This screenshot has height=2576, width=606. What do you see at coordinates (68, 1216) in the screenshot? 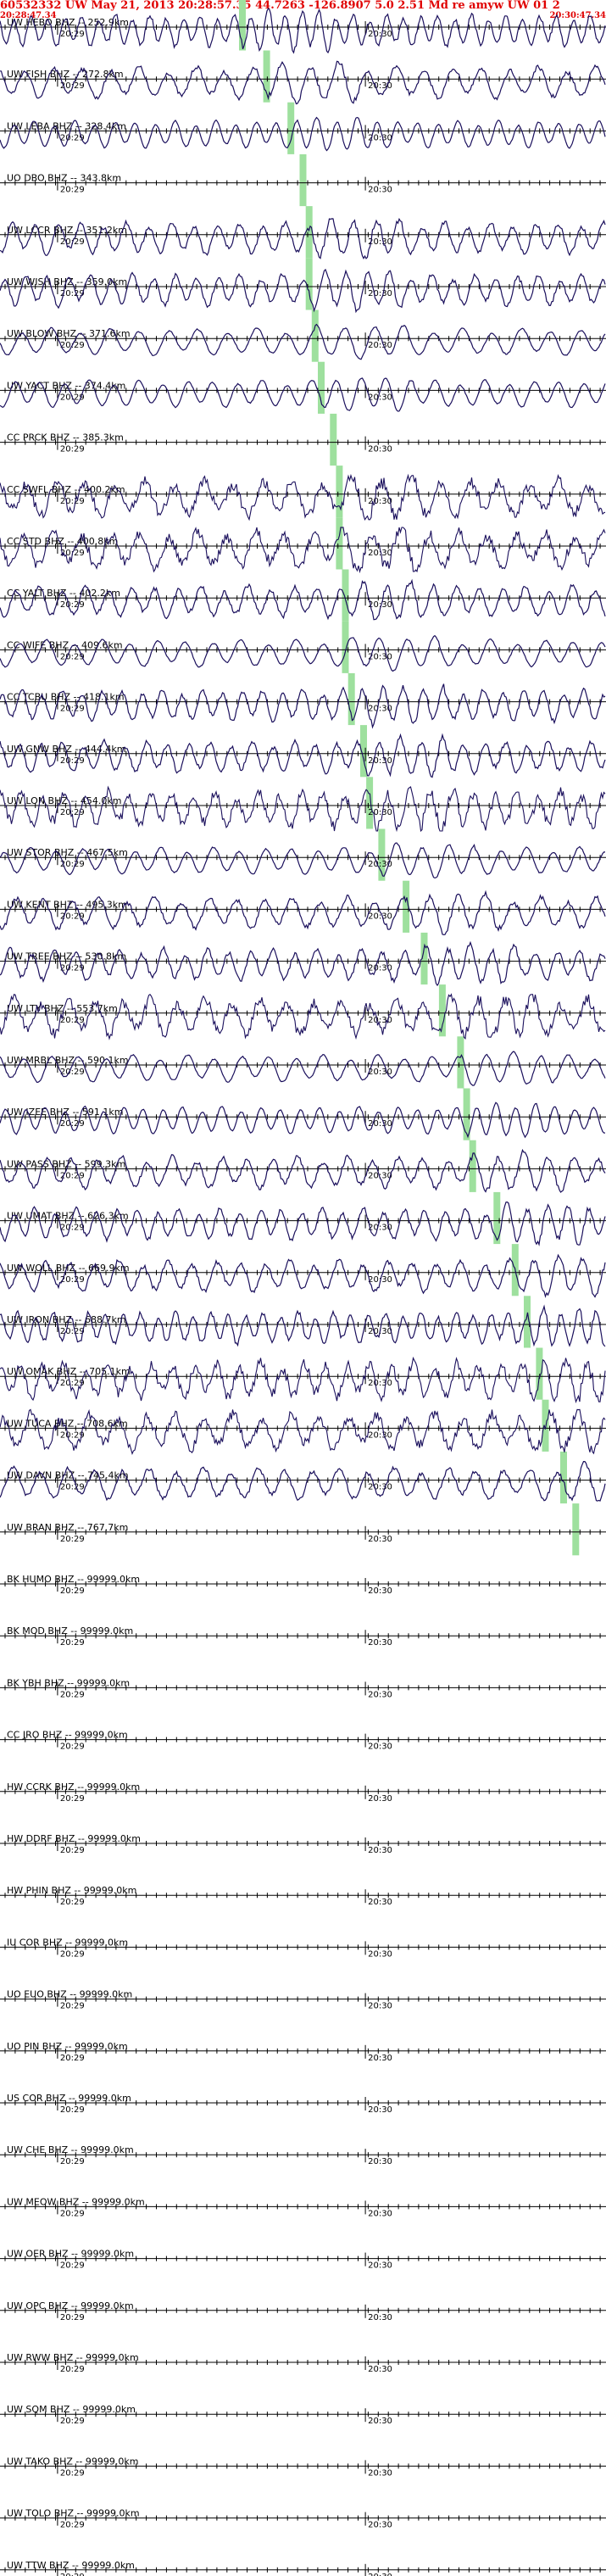
I see `channel-label: UW UMAT BHZ -- 626.3km` at bounding box center [68, 1216].